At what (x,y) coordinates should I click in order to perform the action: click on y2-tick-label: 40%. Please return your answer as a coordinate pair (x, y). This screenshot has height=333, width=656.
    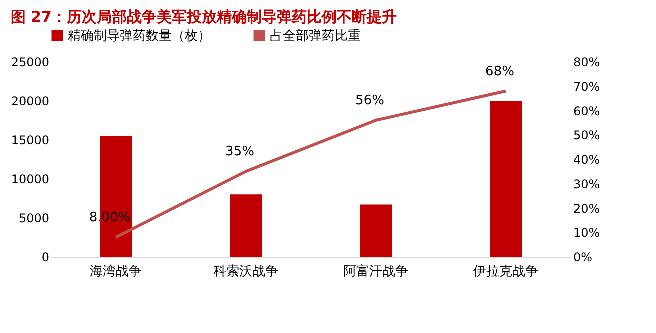
    Looking at the image, I should click on (587, 160).